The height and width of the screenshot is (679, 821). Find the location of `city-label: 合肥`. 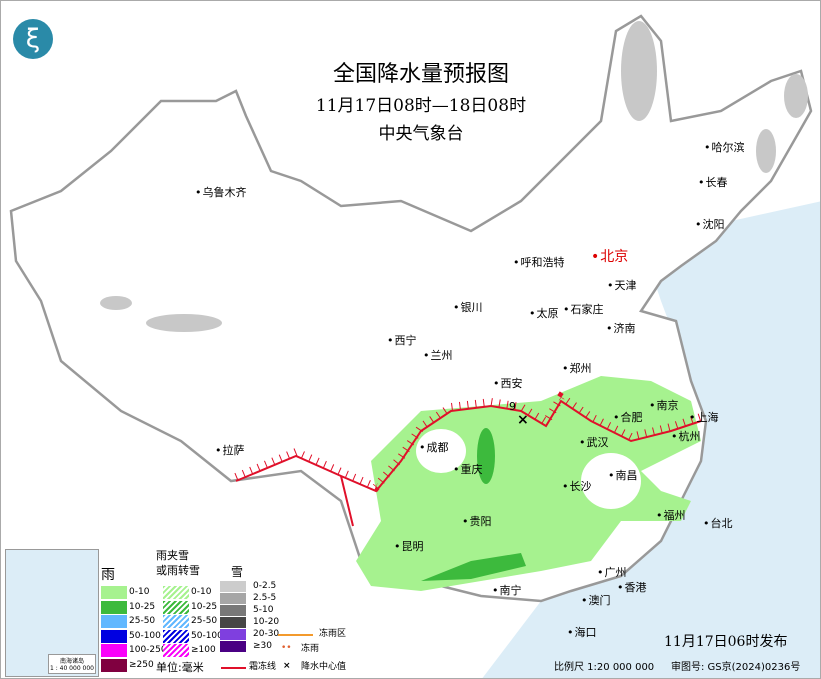

city-label: 合肥 is located at coordinates (628, 417).